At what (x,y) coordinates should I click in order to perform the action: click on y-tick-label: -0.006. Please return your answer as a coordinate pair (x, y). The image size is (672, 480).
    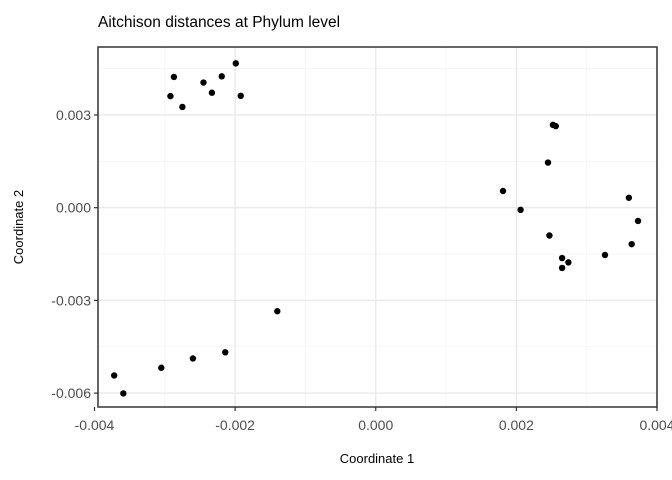
    Looking at the image, I should click on (71, 393).